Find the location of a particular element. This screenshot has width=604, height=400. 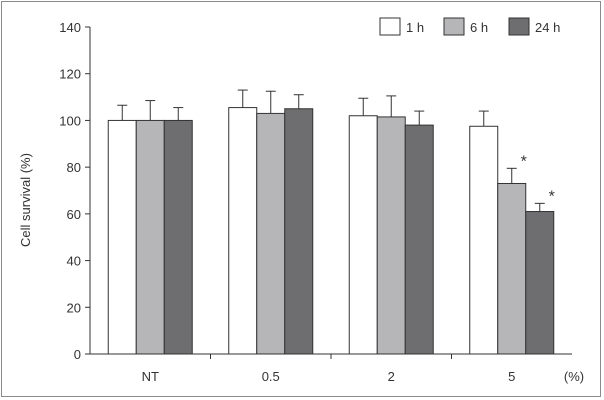

x-tick-label: NT is located at coordinates (150, 376).